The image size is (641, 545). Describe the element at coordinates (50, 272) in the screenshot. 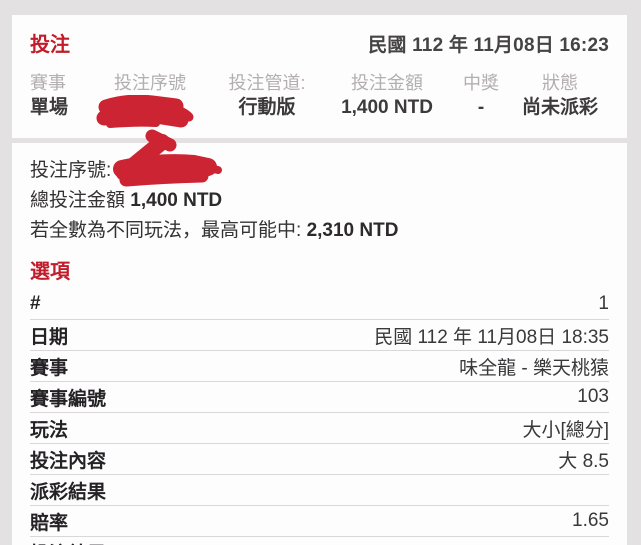

I see `options-section-title: 選項` at that location.